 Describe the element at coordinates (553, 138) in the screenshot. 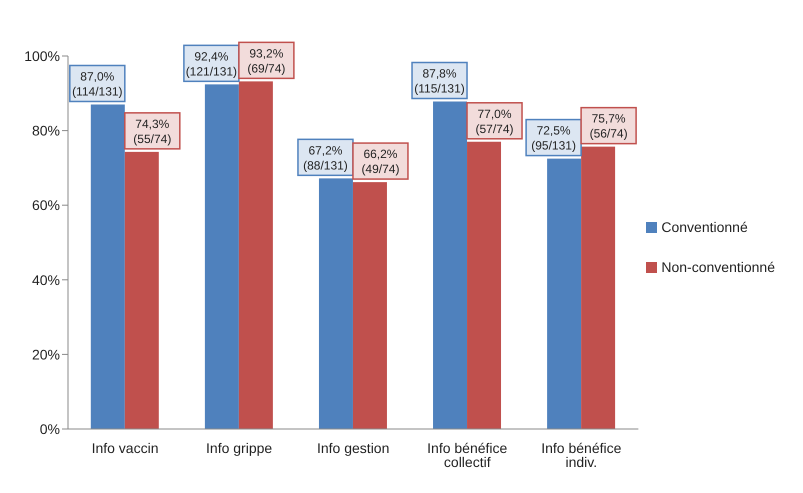

I see `data-label: 72,5% (95/131)` at that location.